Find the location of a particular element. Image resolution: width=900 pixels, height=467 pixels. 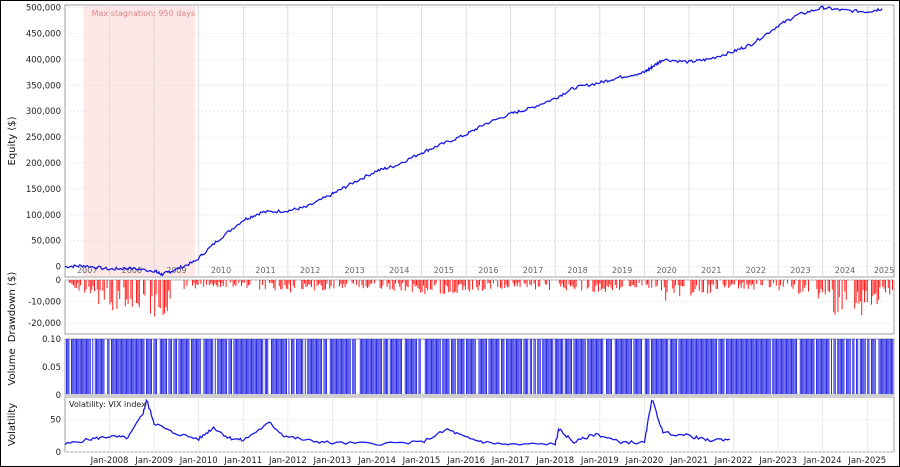

equity-year-label: 2023 is located at coordinates (800, 270).